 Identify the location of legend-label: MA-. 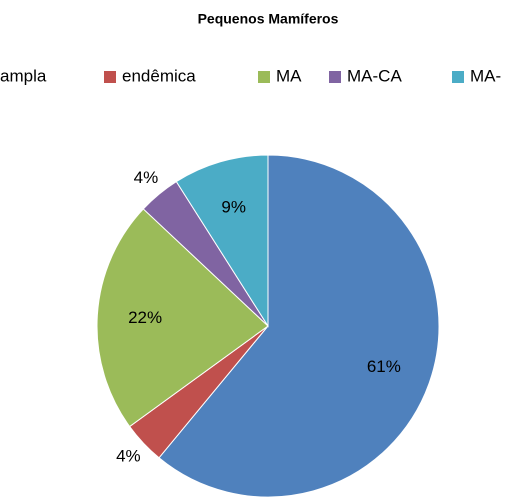
(485, 75).